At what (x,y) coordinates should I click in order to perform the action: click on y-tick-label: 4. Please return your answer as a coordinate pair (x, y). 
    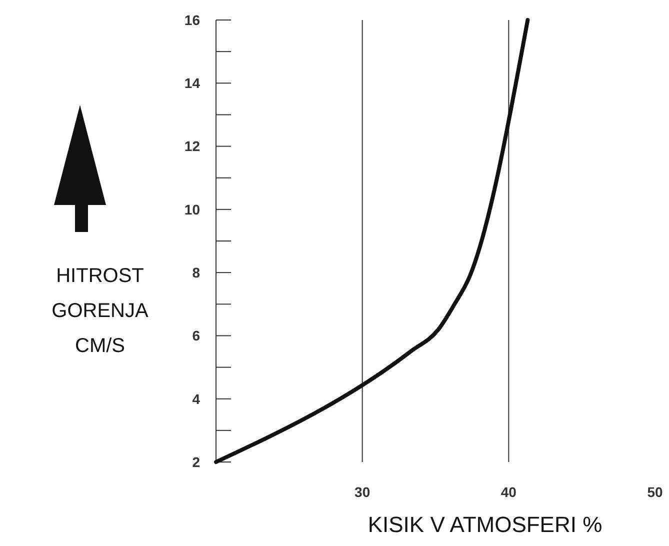
    Looking at the image, I should click on (196, 398).